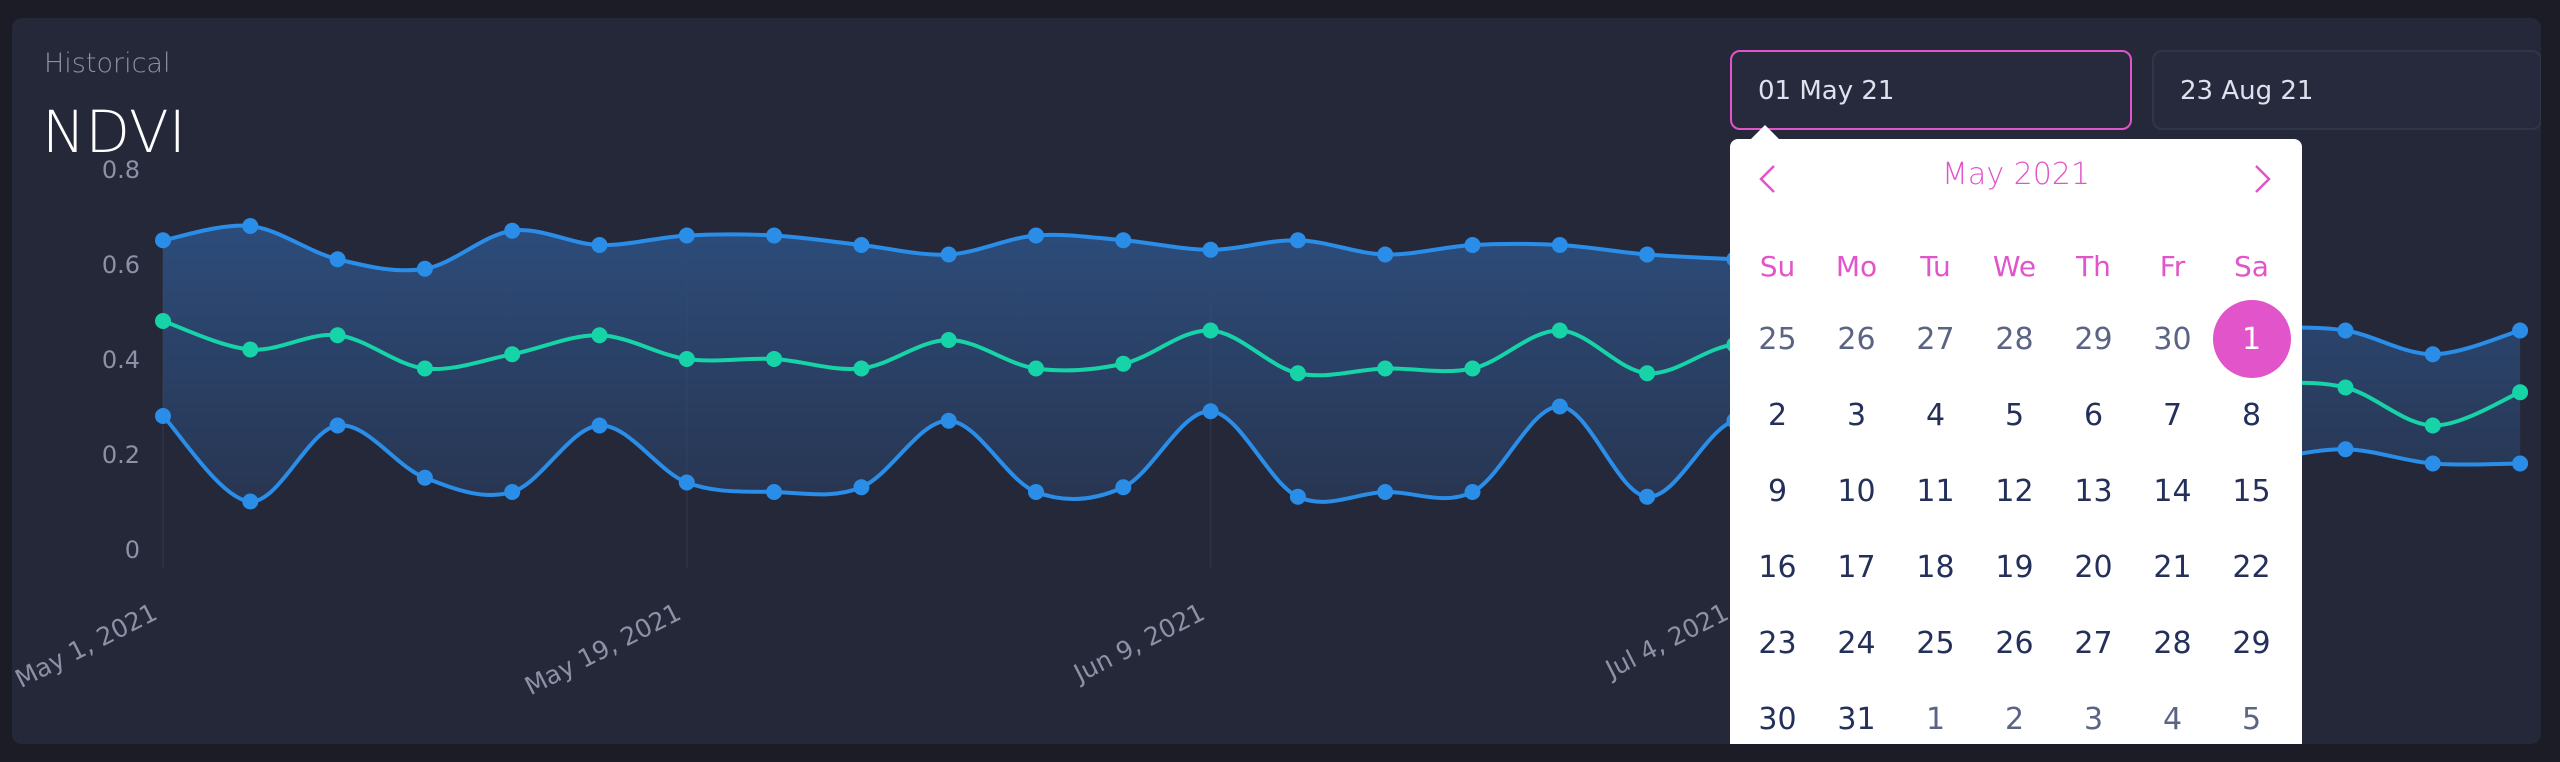 The height and width of the screenshot is (762, 2560). I want to click on x-tick-label: Jul 4, 2021, so click(1666, 641).